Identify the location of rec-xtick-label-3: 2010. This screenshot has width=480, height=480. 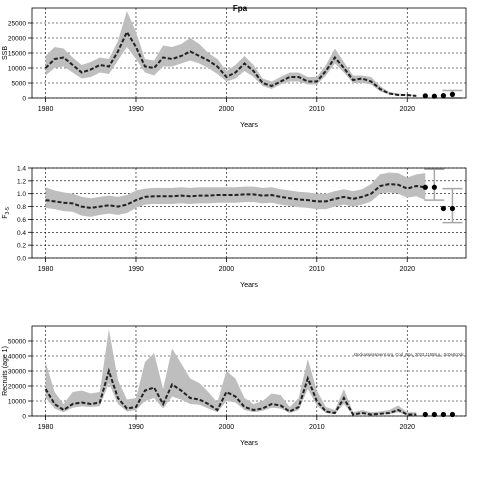
(317, 427).